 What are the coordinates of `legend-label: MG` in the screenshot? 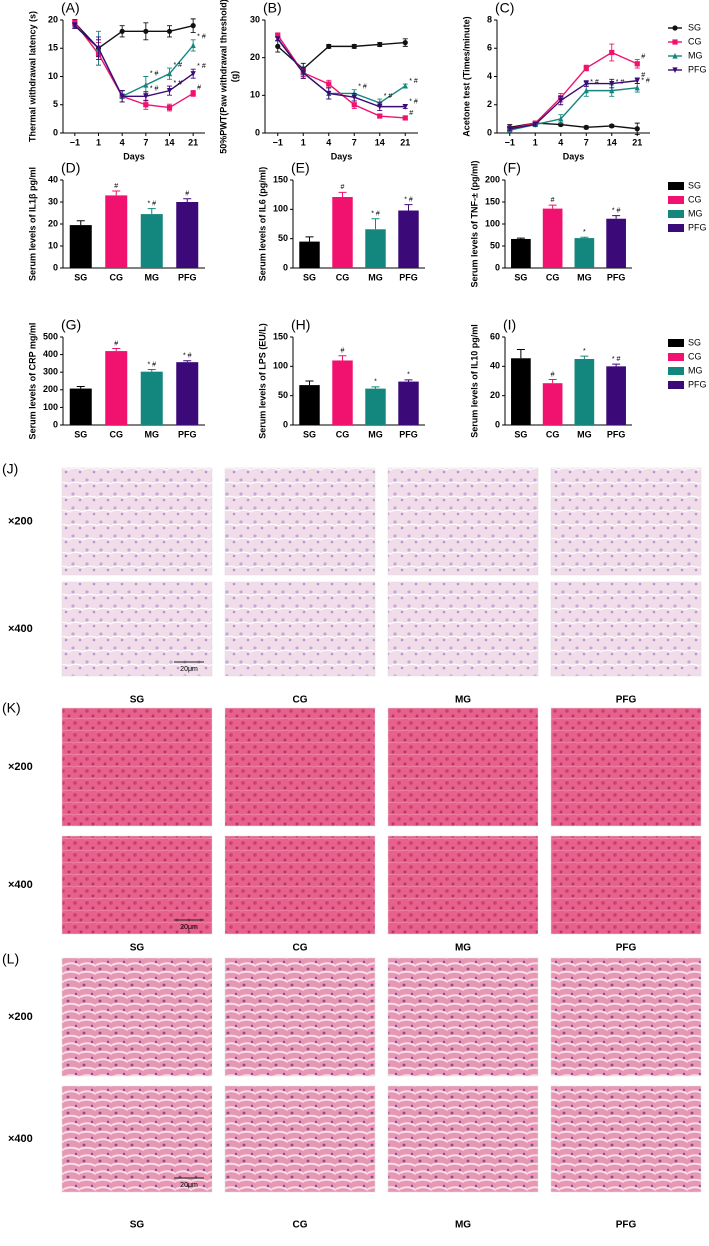 It's located at (695, 370).